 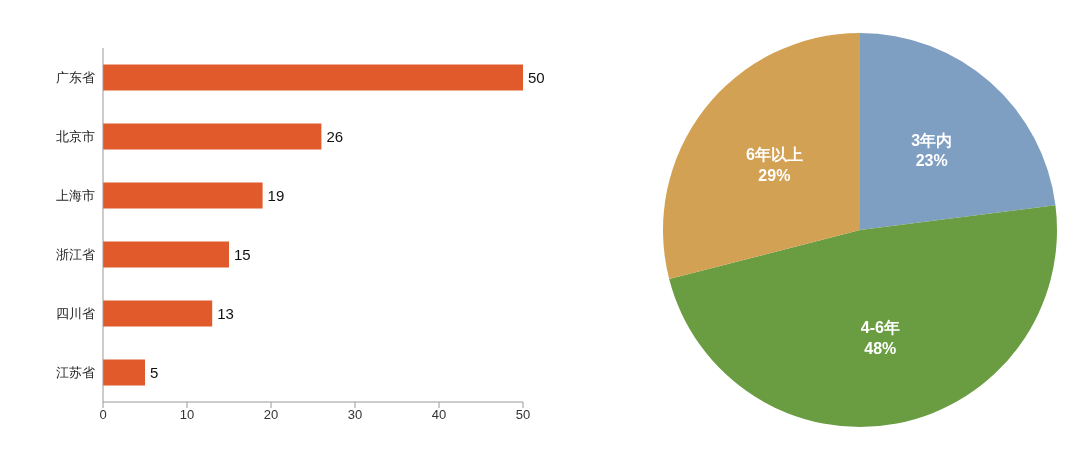 I want to click on slice-label: 3年内, so click(x=932, y=140).